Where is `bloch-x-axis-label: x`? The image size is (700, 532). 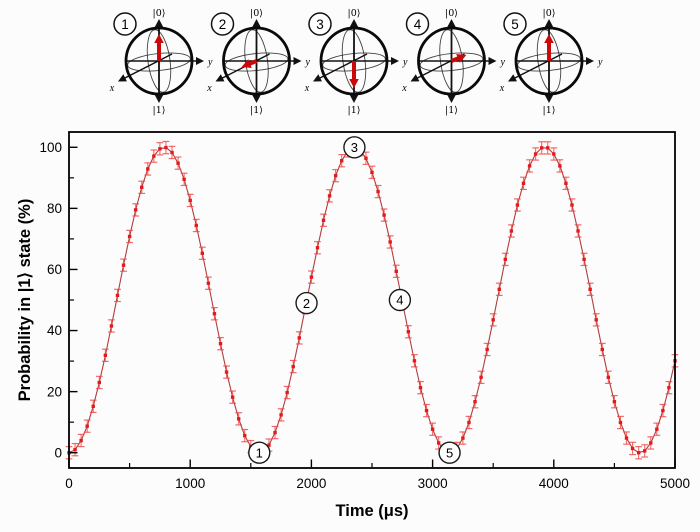 bloch-x-axis-label: x is located at coordinates (502, 88).